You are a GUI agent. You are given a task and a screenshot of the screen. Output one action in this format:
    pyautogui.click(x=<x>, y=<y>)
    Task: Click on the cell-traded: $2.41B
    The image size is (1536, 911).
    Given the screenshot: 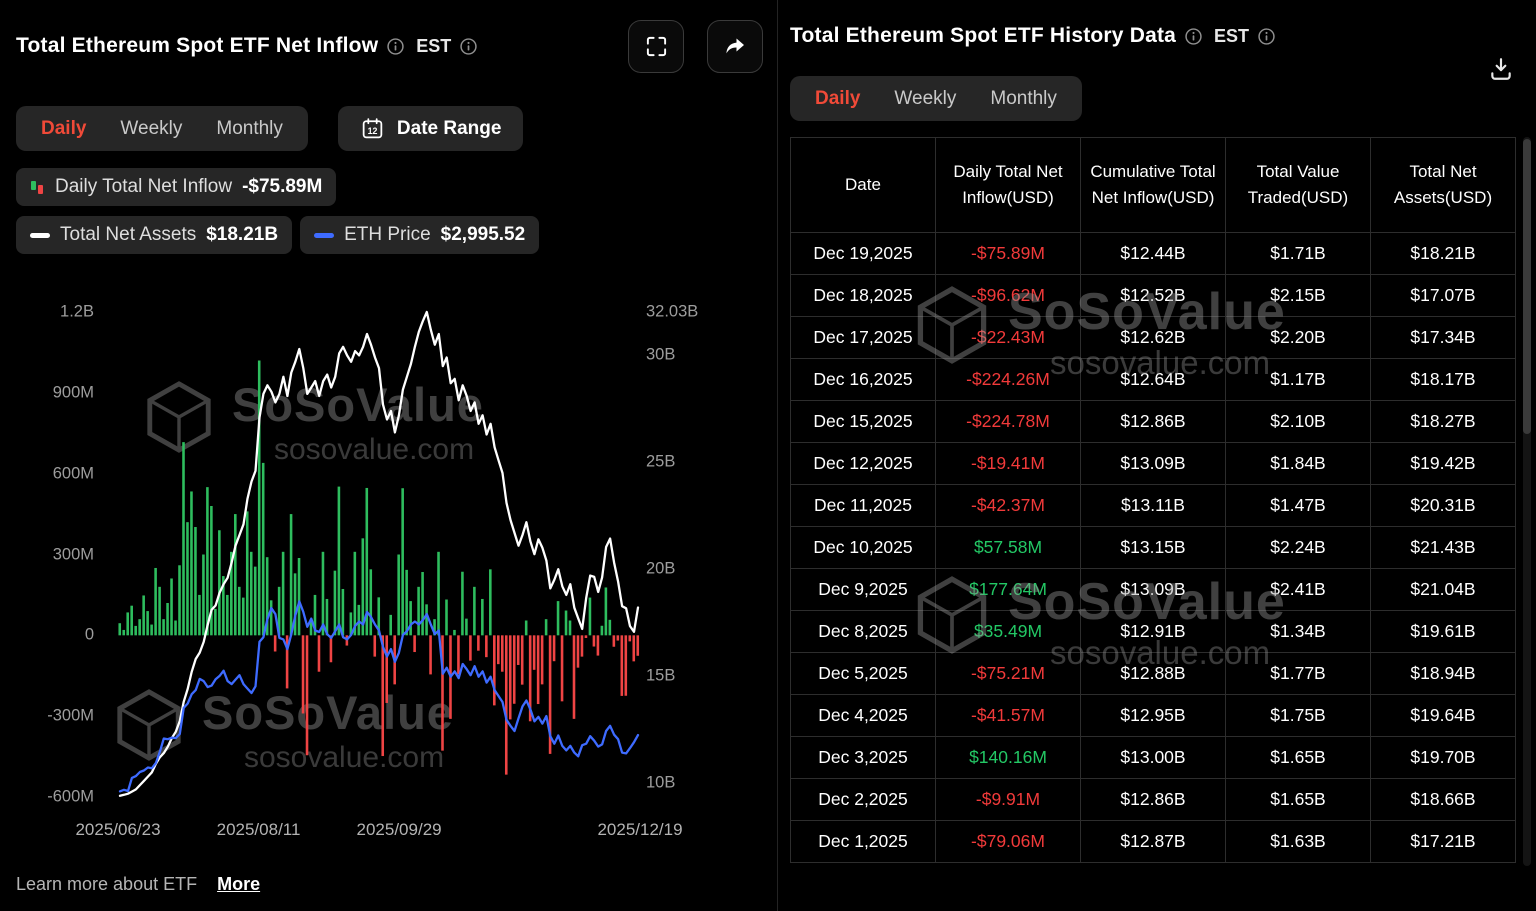 What is the action you would take?
    pyautogui.click(x=1298, y=589)
    